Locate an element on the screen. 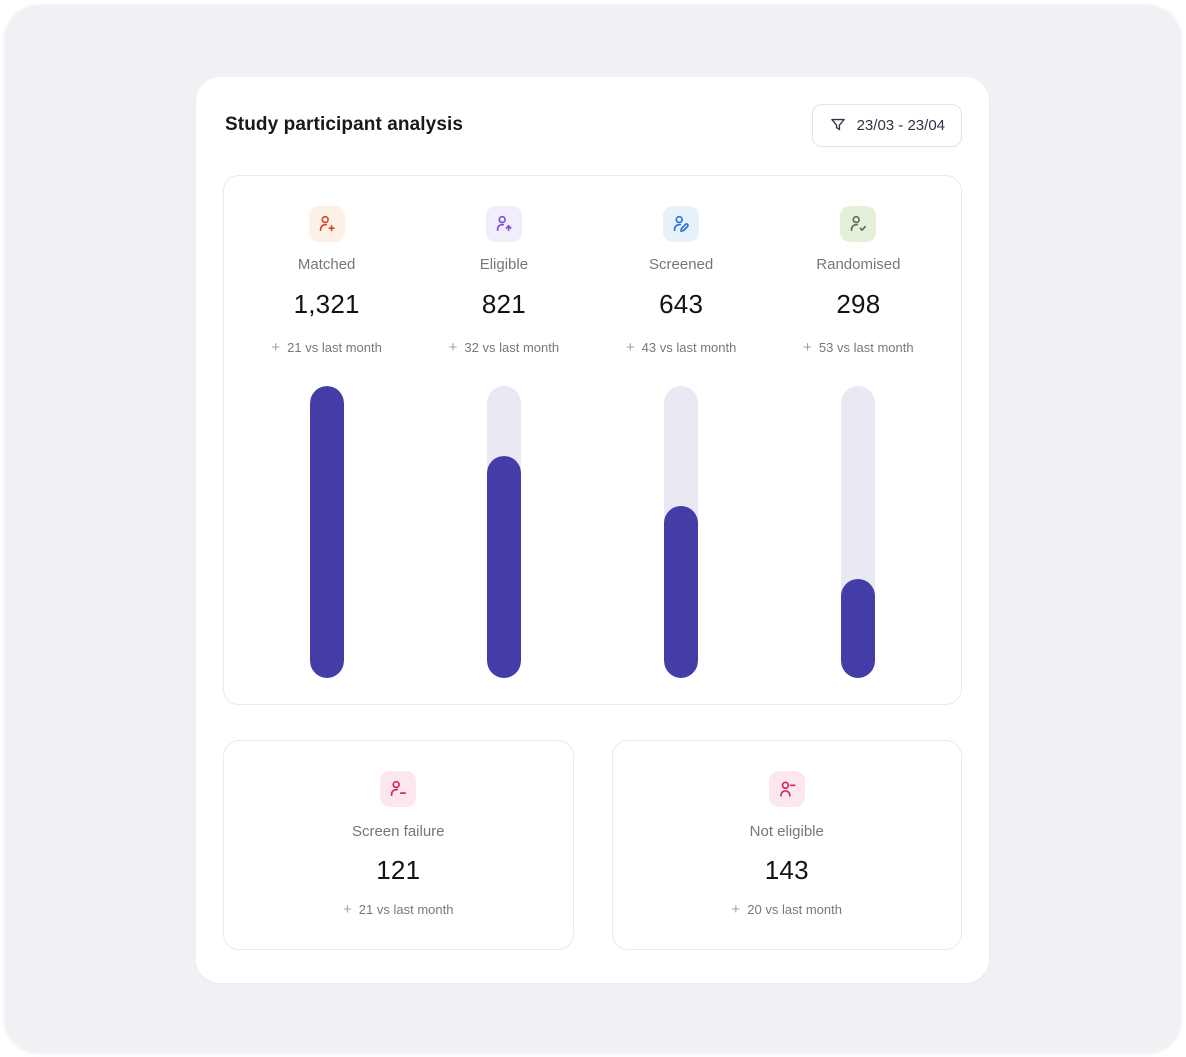 The width and height of the screenshot is (1186, 1057). stage-column-matched: Matched 1,321 + 21 vs last month is located at coordinates (326, 442).